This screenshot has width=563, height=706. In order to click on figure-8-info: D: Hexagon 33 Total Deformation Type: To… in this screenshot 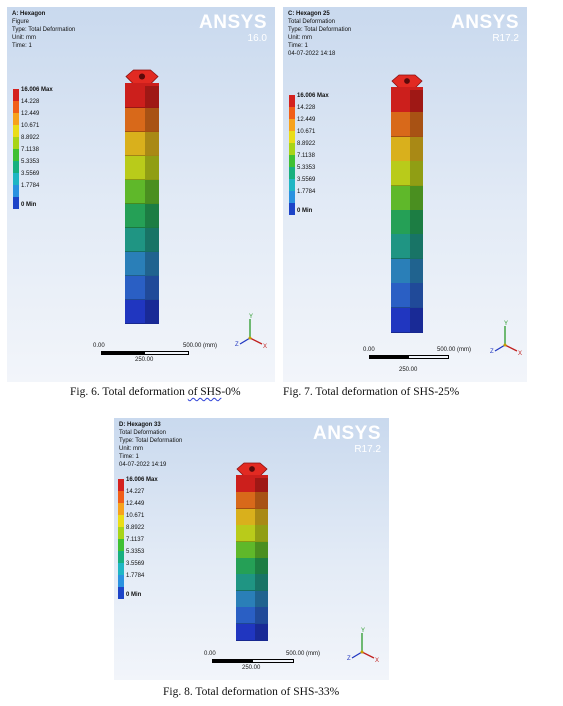, I will do `click(150, 445)`.